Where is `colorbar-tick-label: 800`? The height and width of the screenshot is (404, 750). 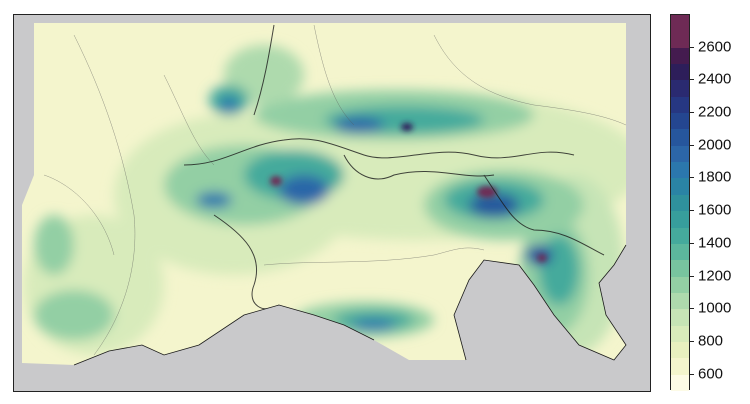 colorbar-tick-label: 800 is located at coordinates (711, 341).